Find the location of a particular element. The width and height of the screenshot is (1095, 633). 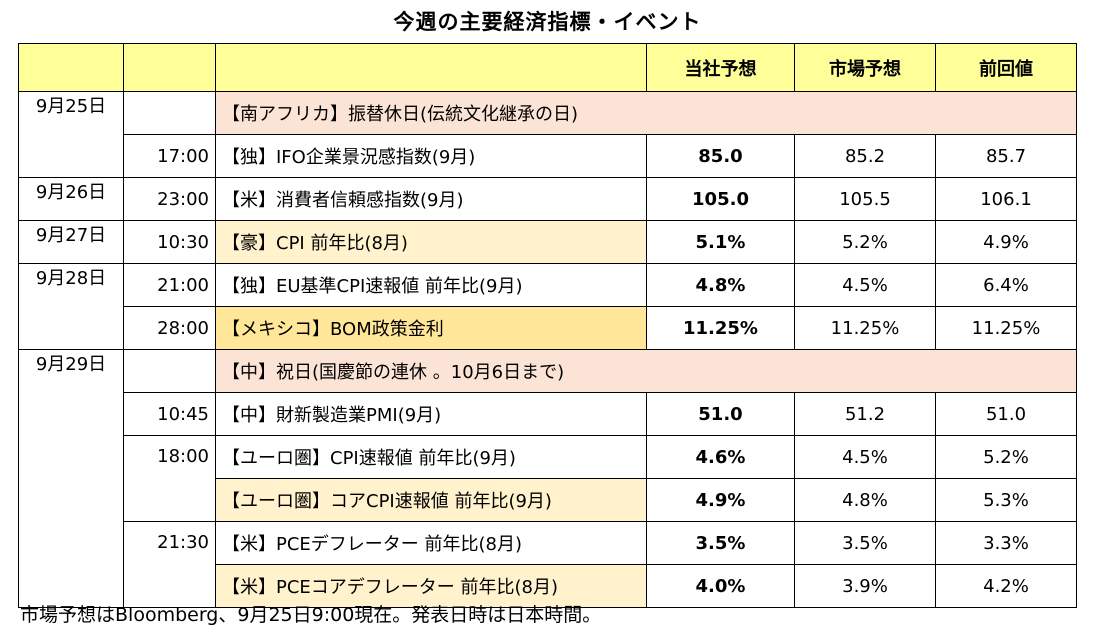

table-row: 28:00 【メキシコ】BOM政策金利 11.25% 11.25% 11.25% is located at coordinates (548, 328).